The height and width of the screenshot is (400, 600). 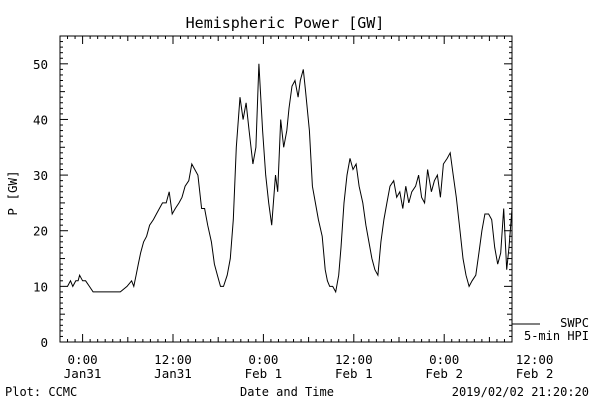 I want to click on legend: SWPC 5-min HPI, so click(x=550, y=329).